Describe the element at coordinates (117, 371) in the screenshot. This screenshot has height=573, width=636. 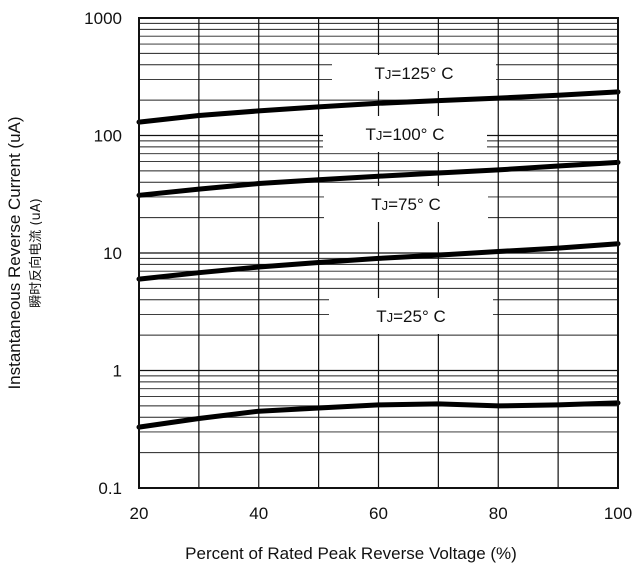
I see `y-tick-label: 1` at that location.